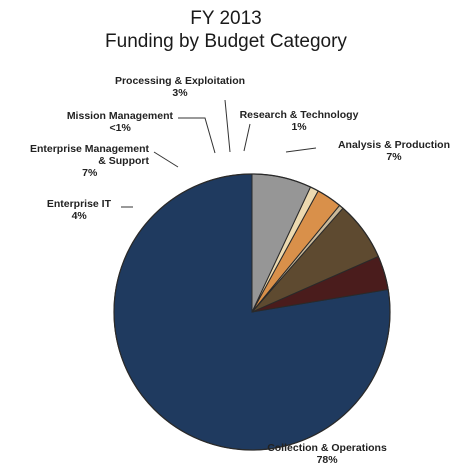 The image size is (452, 470). What do you see at coordinates (79, 204) in the screenshot?
I see `slice-label-enterprise-it: Enterprise IT` at bounding box center [79, 204].